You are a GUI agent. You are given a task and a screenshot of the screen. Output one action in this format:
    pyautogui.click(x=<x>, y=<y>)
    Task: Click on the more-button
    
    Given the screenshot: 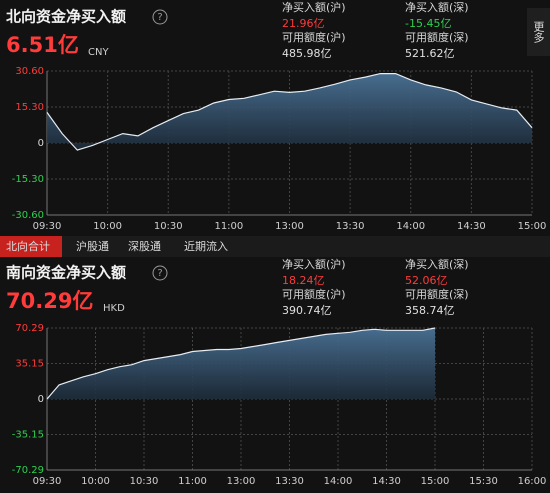 What is the action you would take?
    pyautogui.click(x=538, y=32)
    